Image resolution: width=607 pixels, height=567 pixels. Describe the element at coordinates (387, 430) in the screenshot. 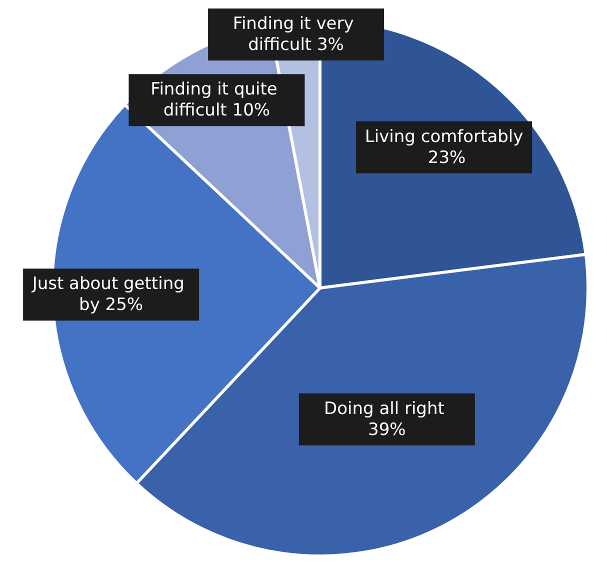

I see `data-label: 39%` at that location.